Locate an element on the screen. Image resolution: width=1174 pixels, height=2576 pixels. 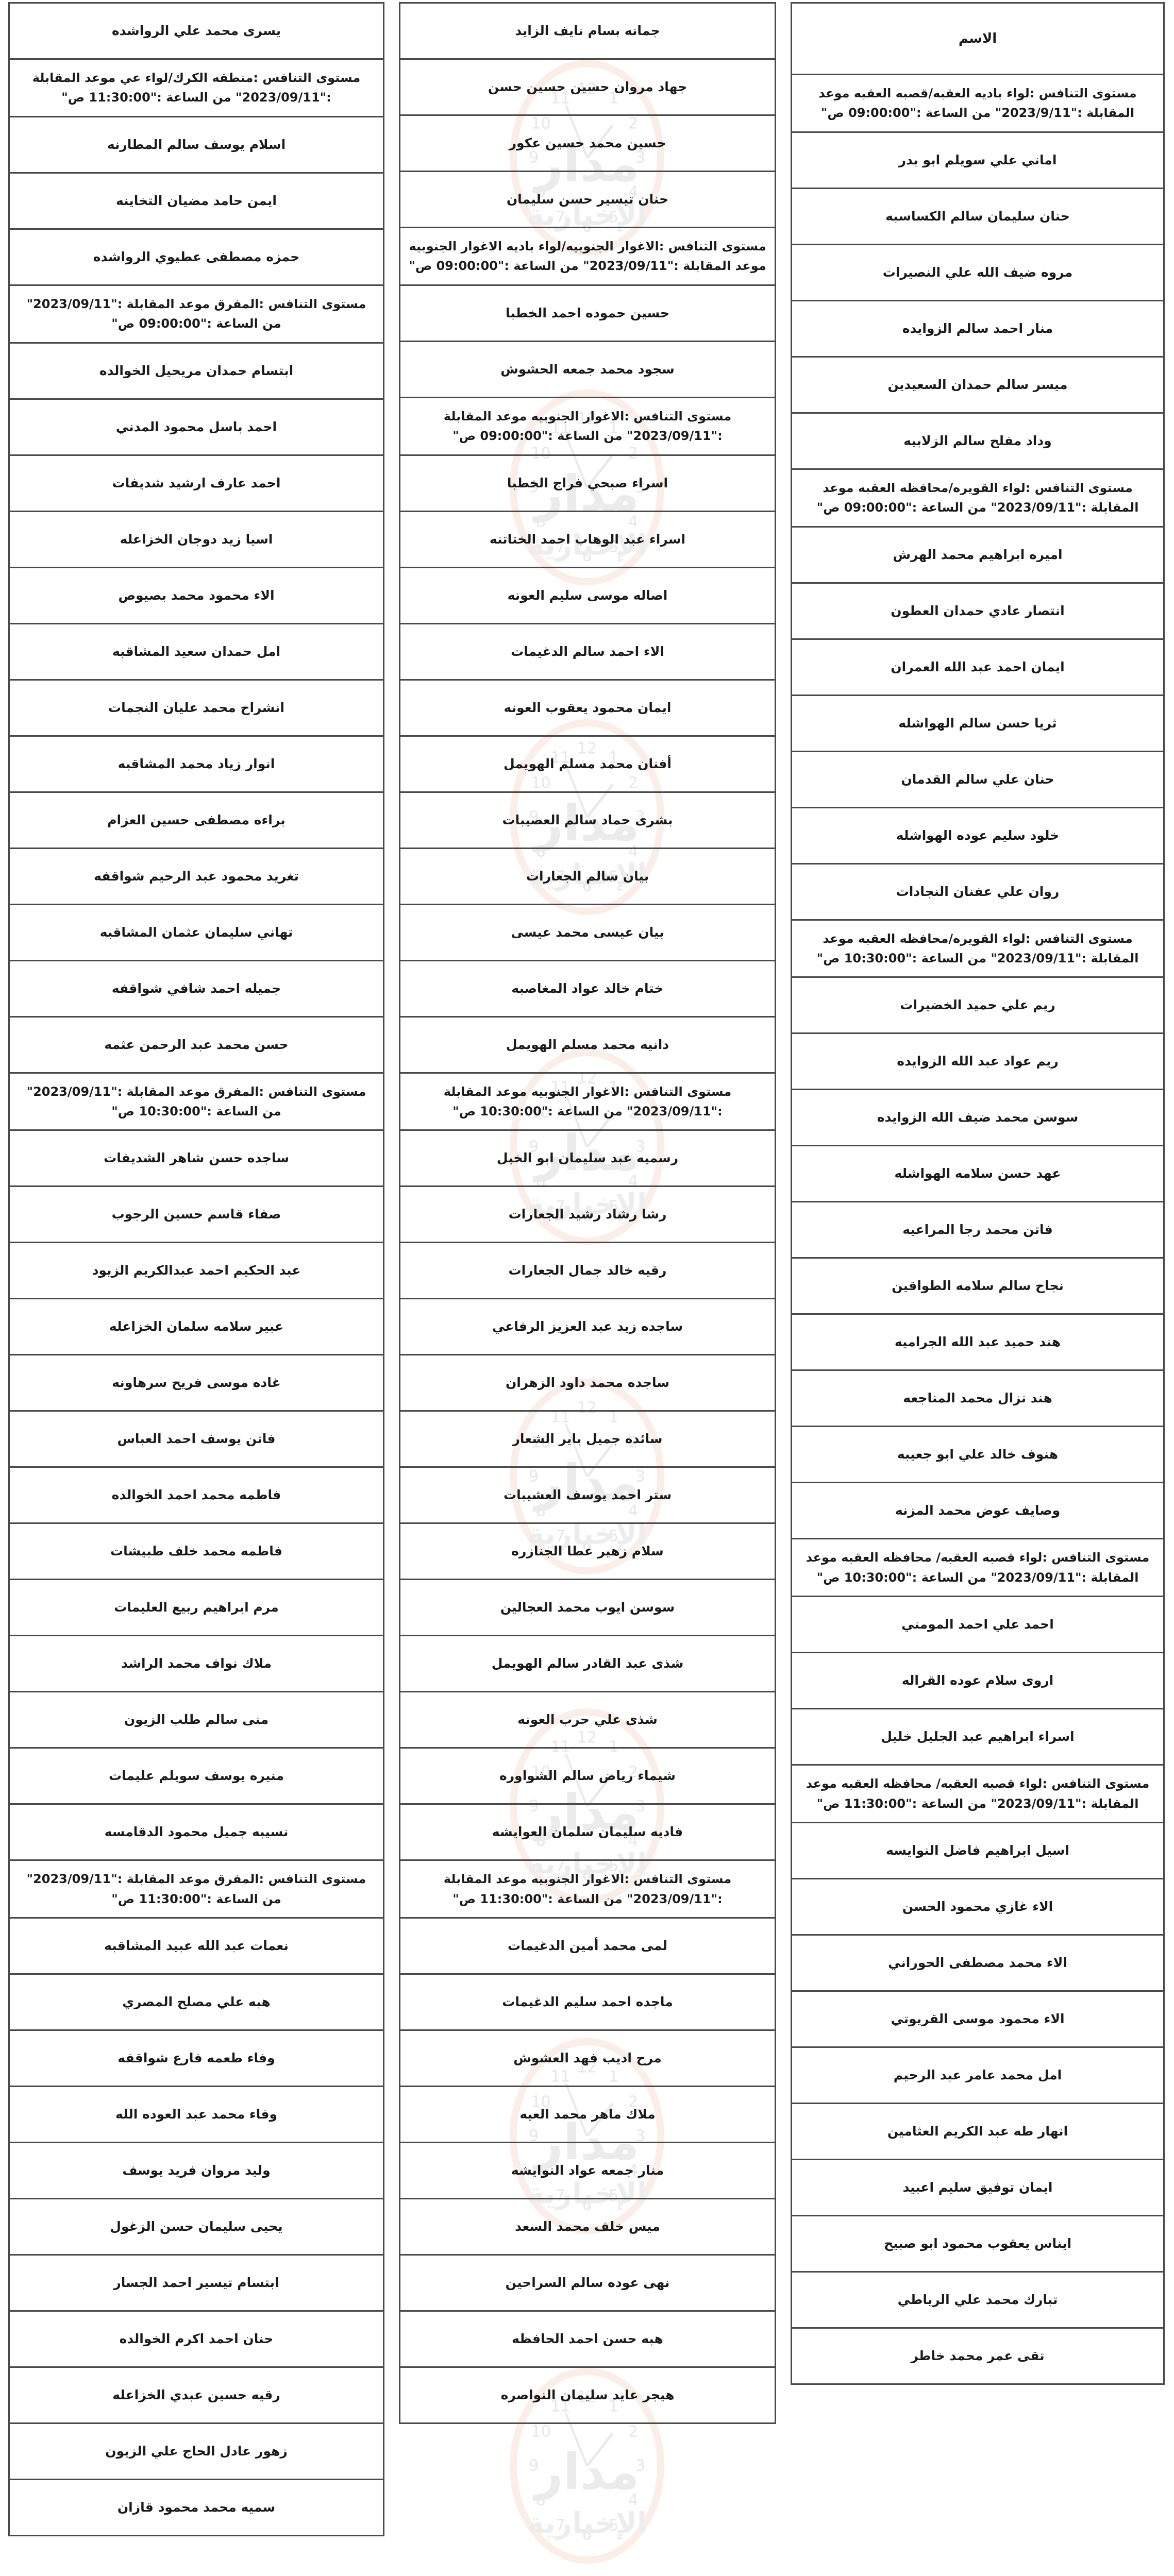
candidate-name-cell: مروه ضيف الله علي النصيرات is located at coordinates (978, 272).